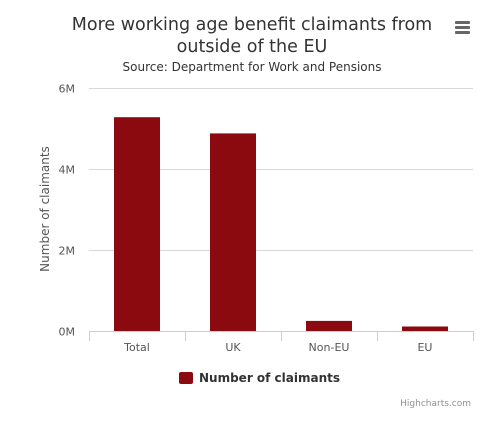  Describe the element at coordinates (463, 27) in the screenshot. I see `hamburger-menu-icon` at that location.